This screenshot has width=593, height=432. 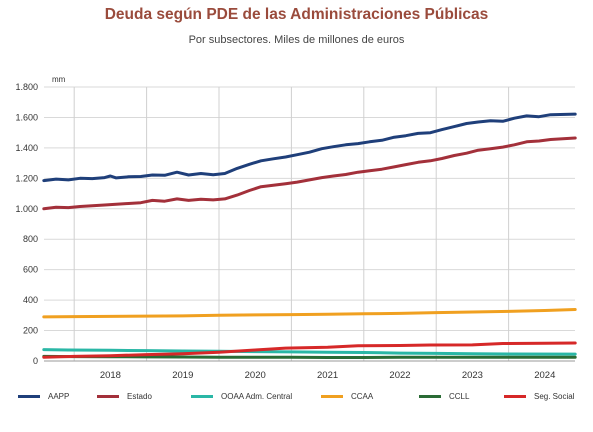 I want to click on series-line-ccaa, so click(x=309, y=313).